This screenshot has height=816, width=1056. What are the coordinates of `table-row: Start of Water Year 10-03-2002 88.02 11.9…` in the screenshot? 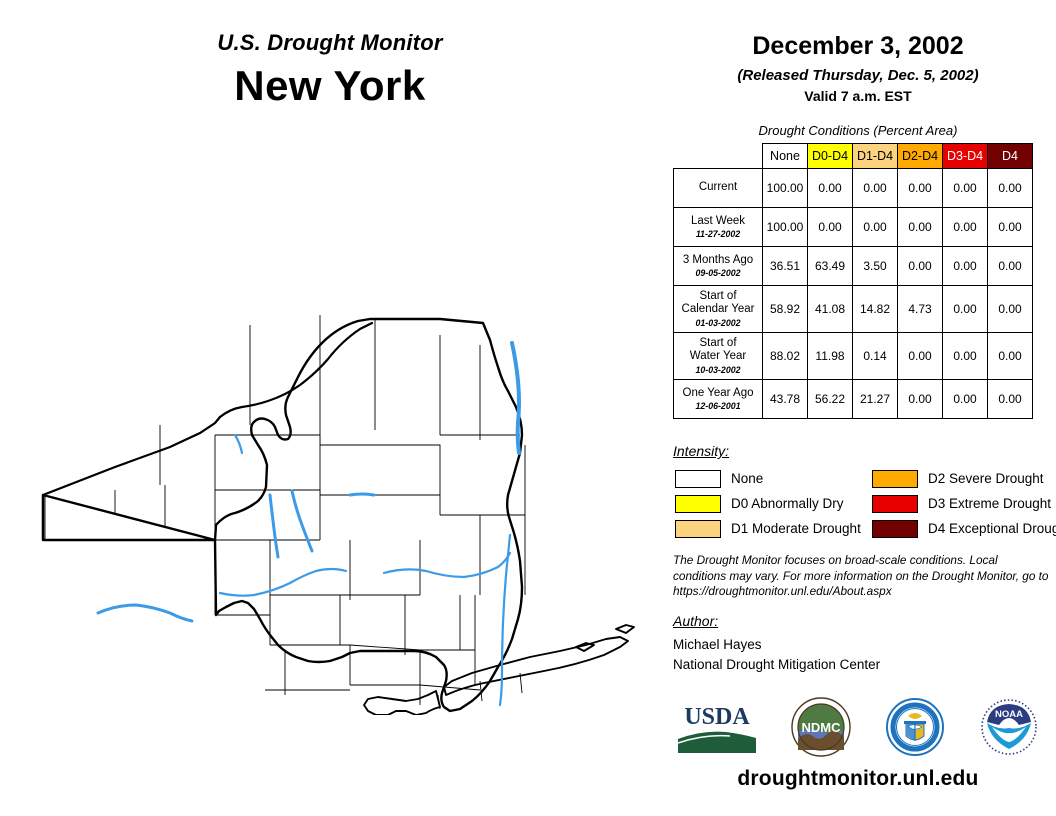 It's located at (853, 356).